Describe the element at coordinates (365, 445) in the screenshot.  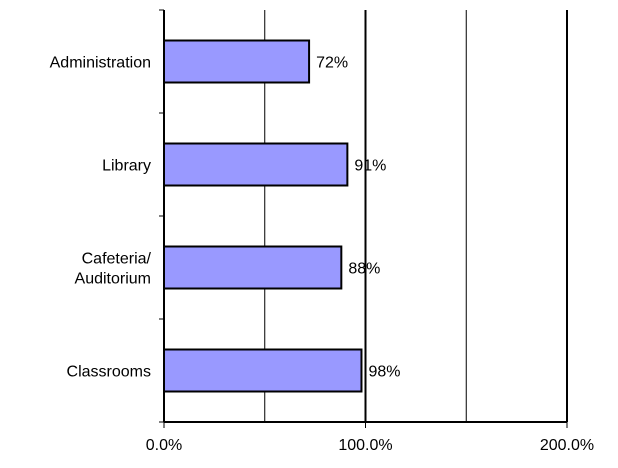
I see `x-tick-label-1: 100.0%` at that location.